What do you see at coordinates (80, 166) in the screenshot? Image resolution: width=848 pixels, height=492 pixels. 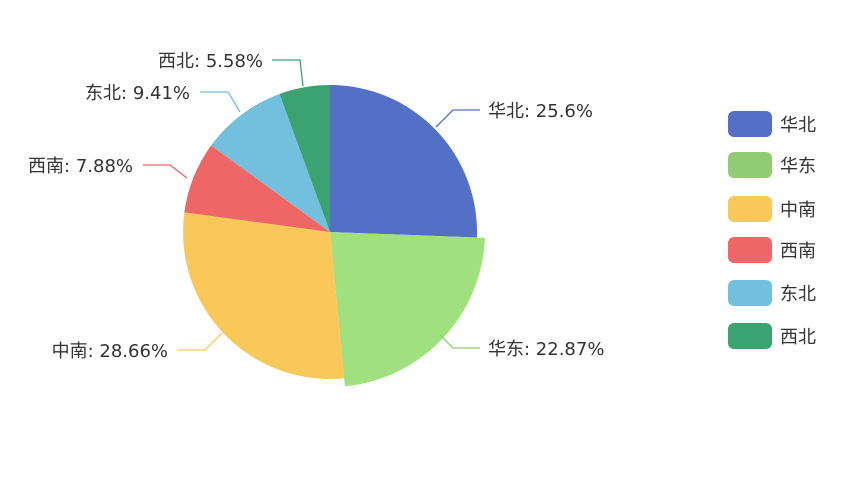 I see `slice-label: 西南: 7.88%` at bounding box center [80, 166].